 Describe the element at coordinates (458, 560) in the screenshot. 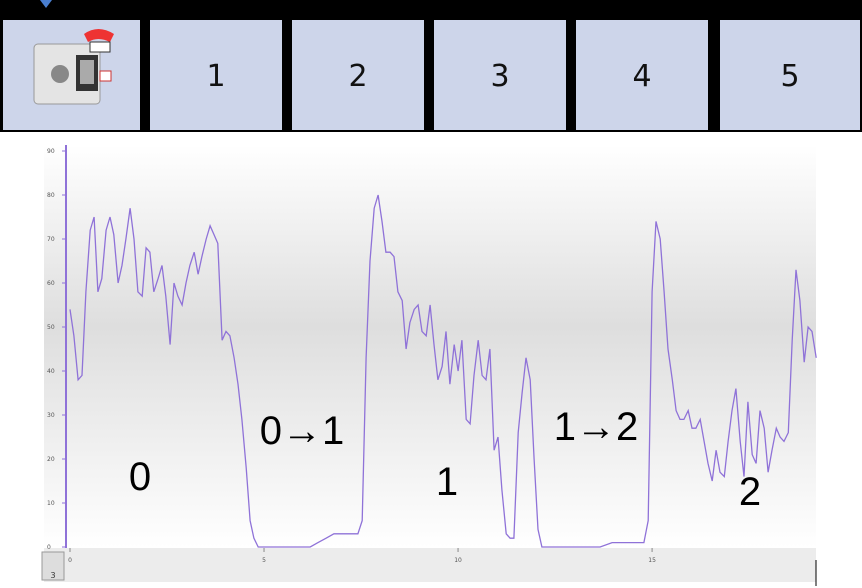

I see `x-tick-label: 10` at that location.